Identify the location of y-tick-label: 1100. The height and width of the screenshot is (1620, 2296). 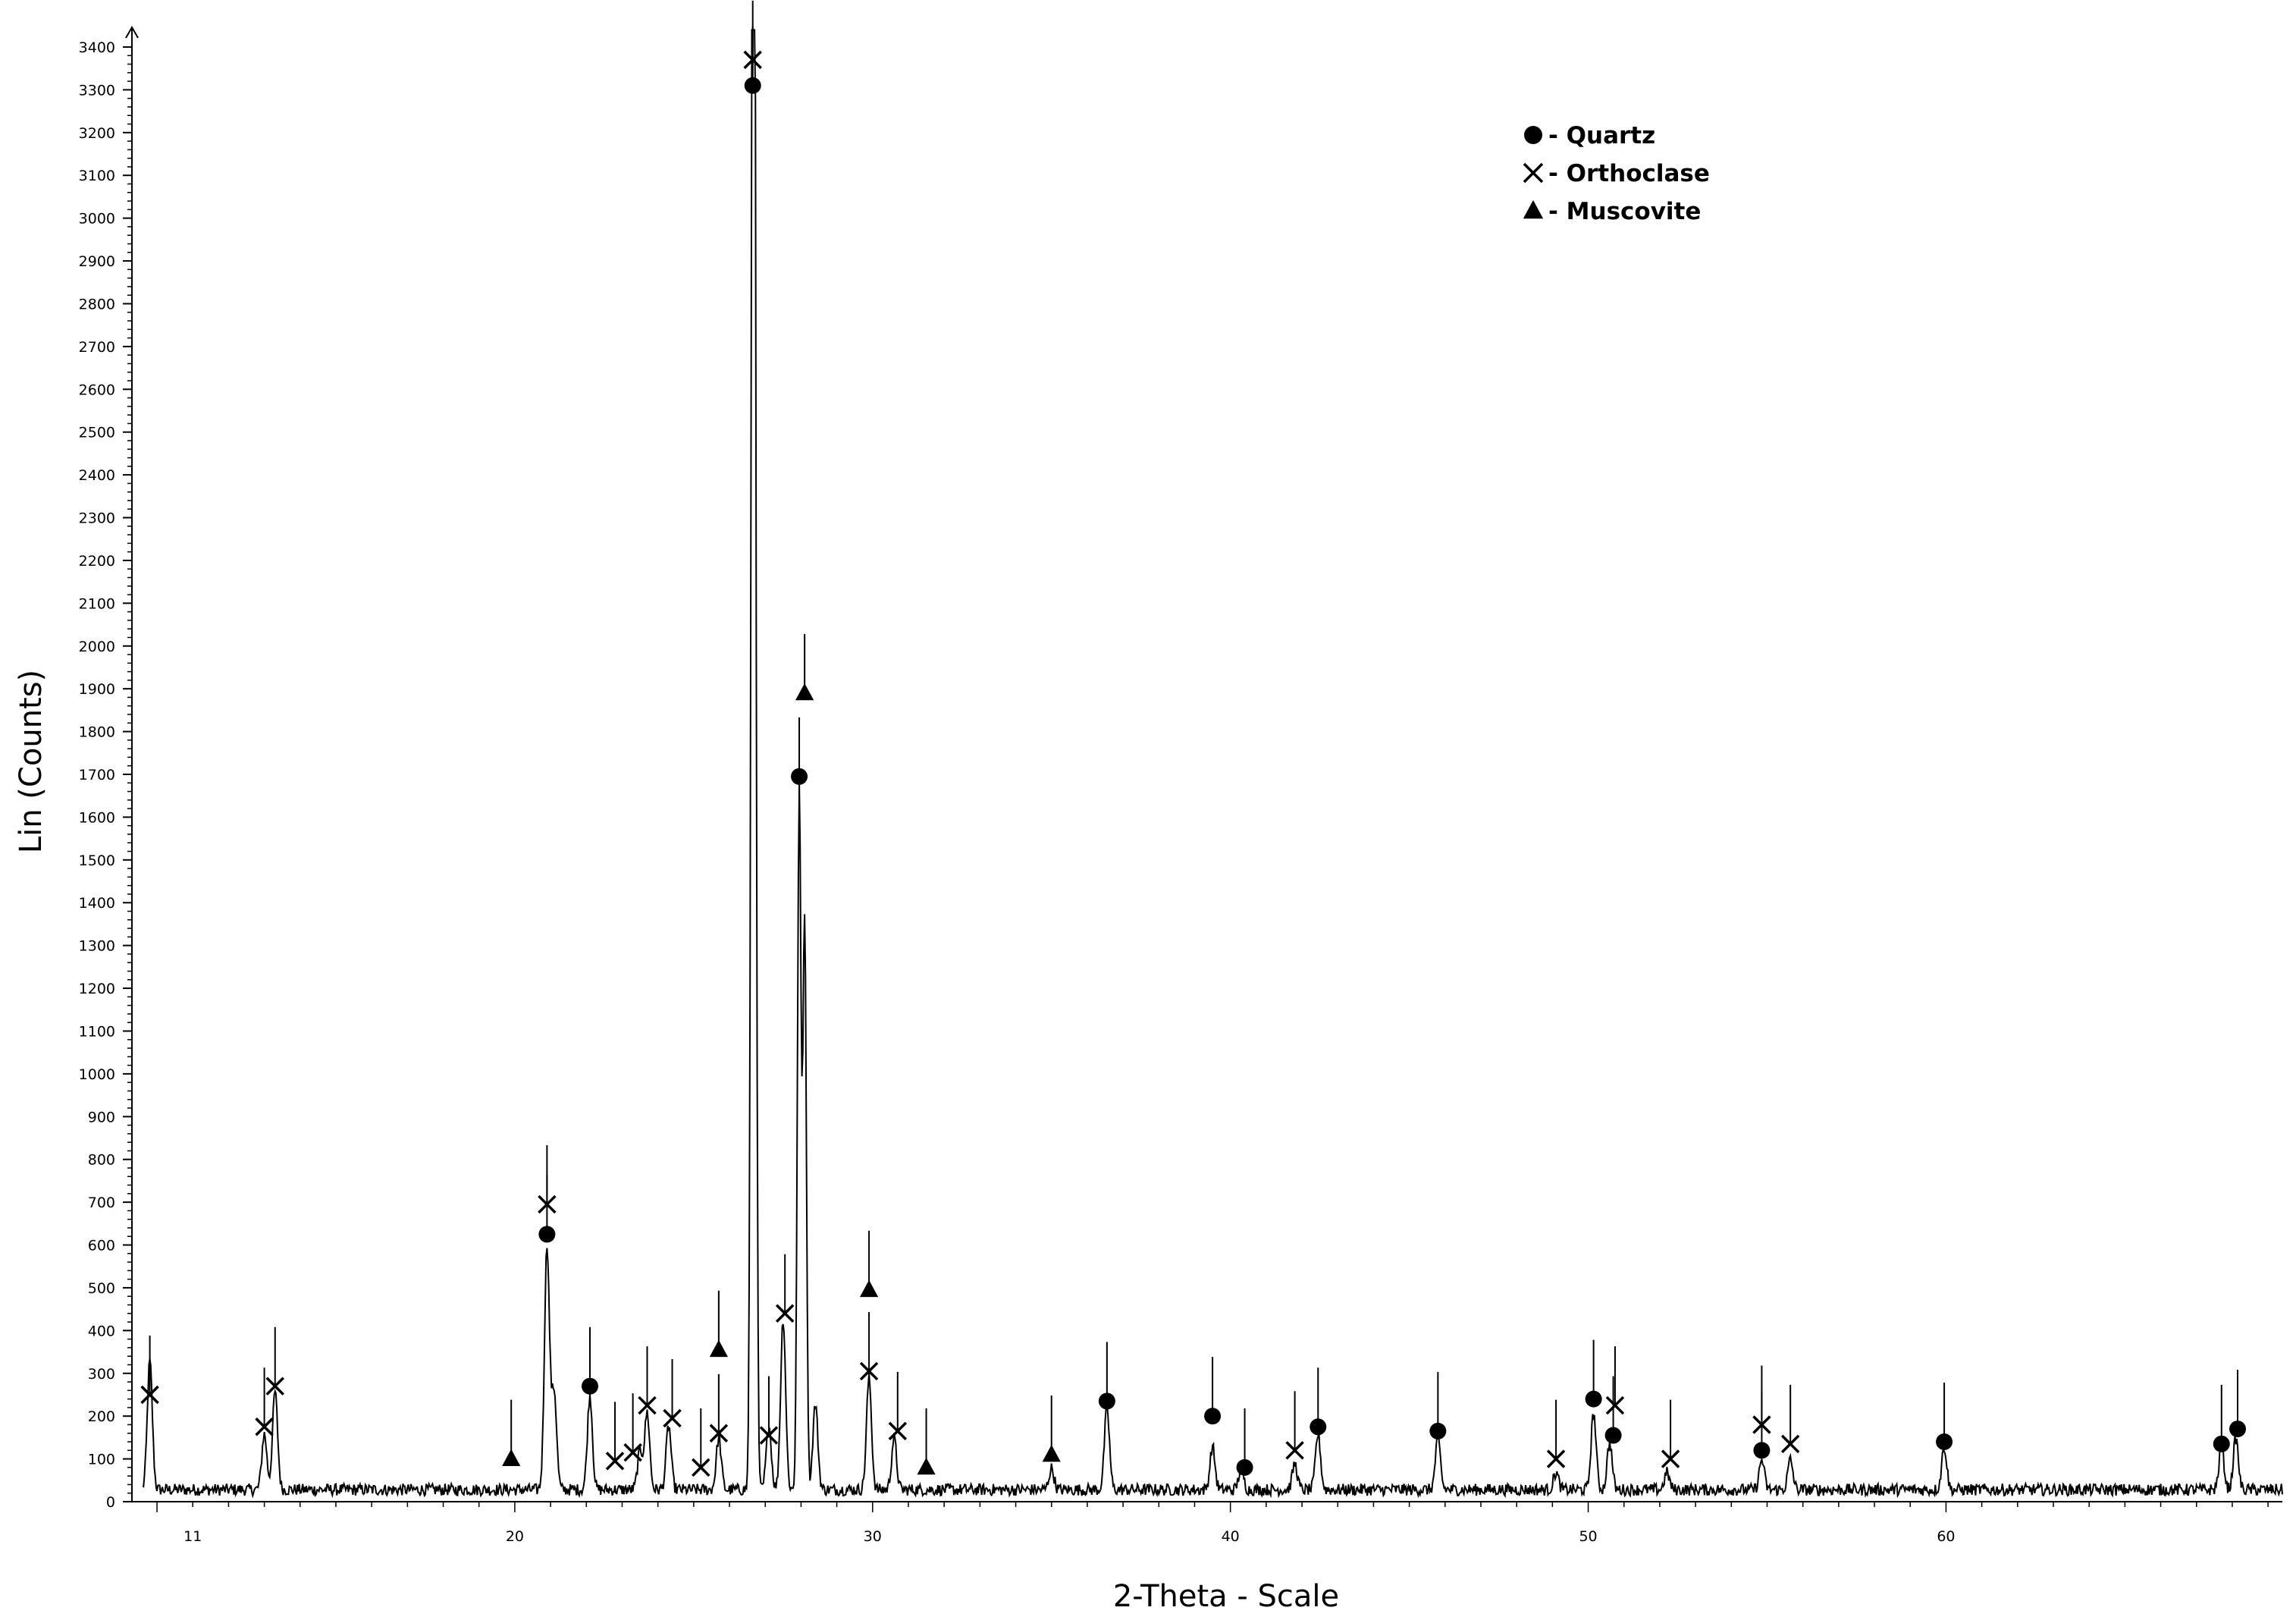
(97, 1031).